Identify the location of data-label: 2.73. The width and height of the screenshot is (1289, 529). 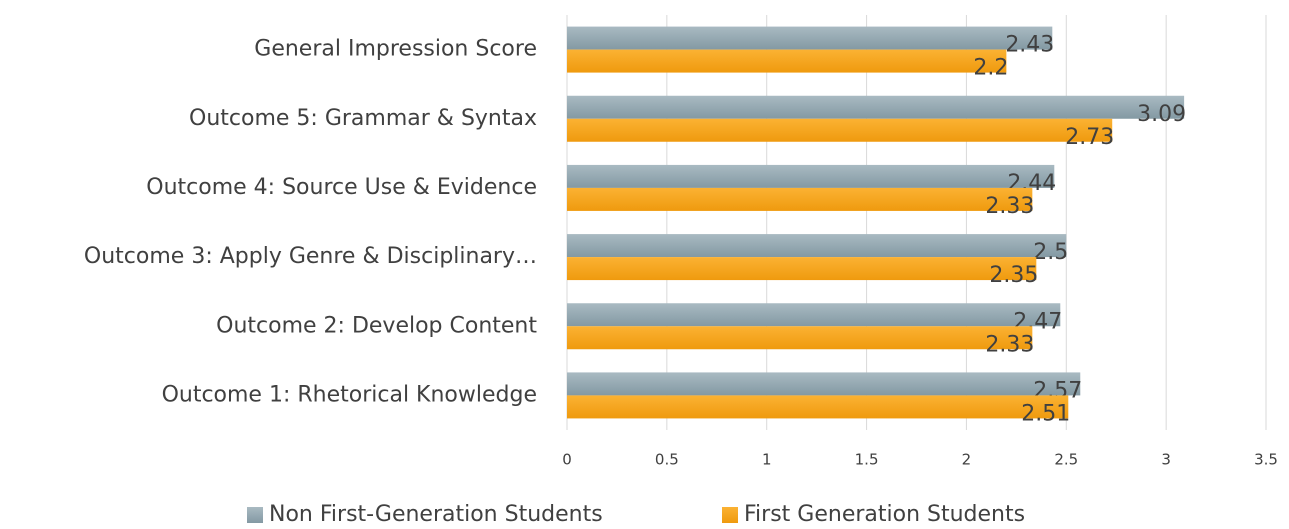
(1089, 137).